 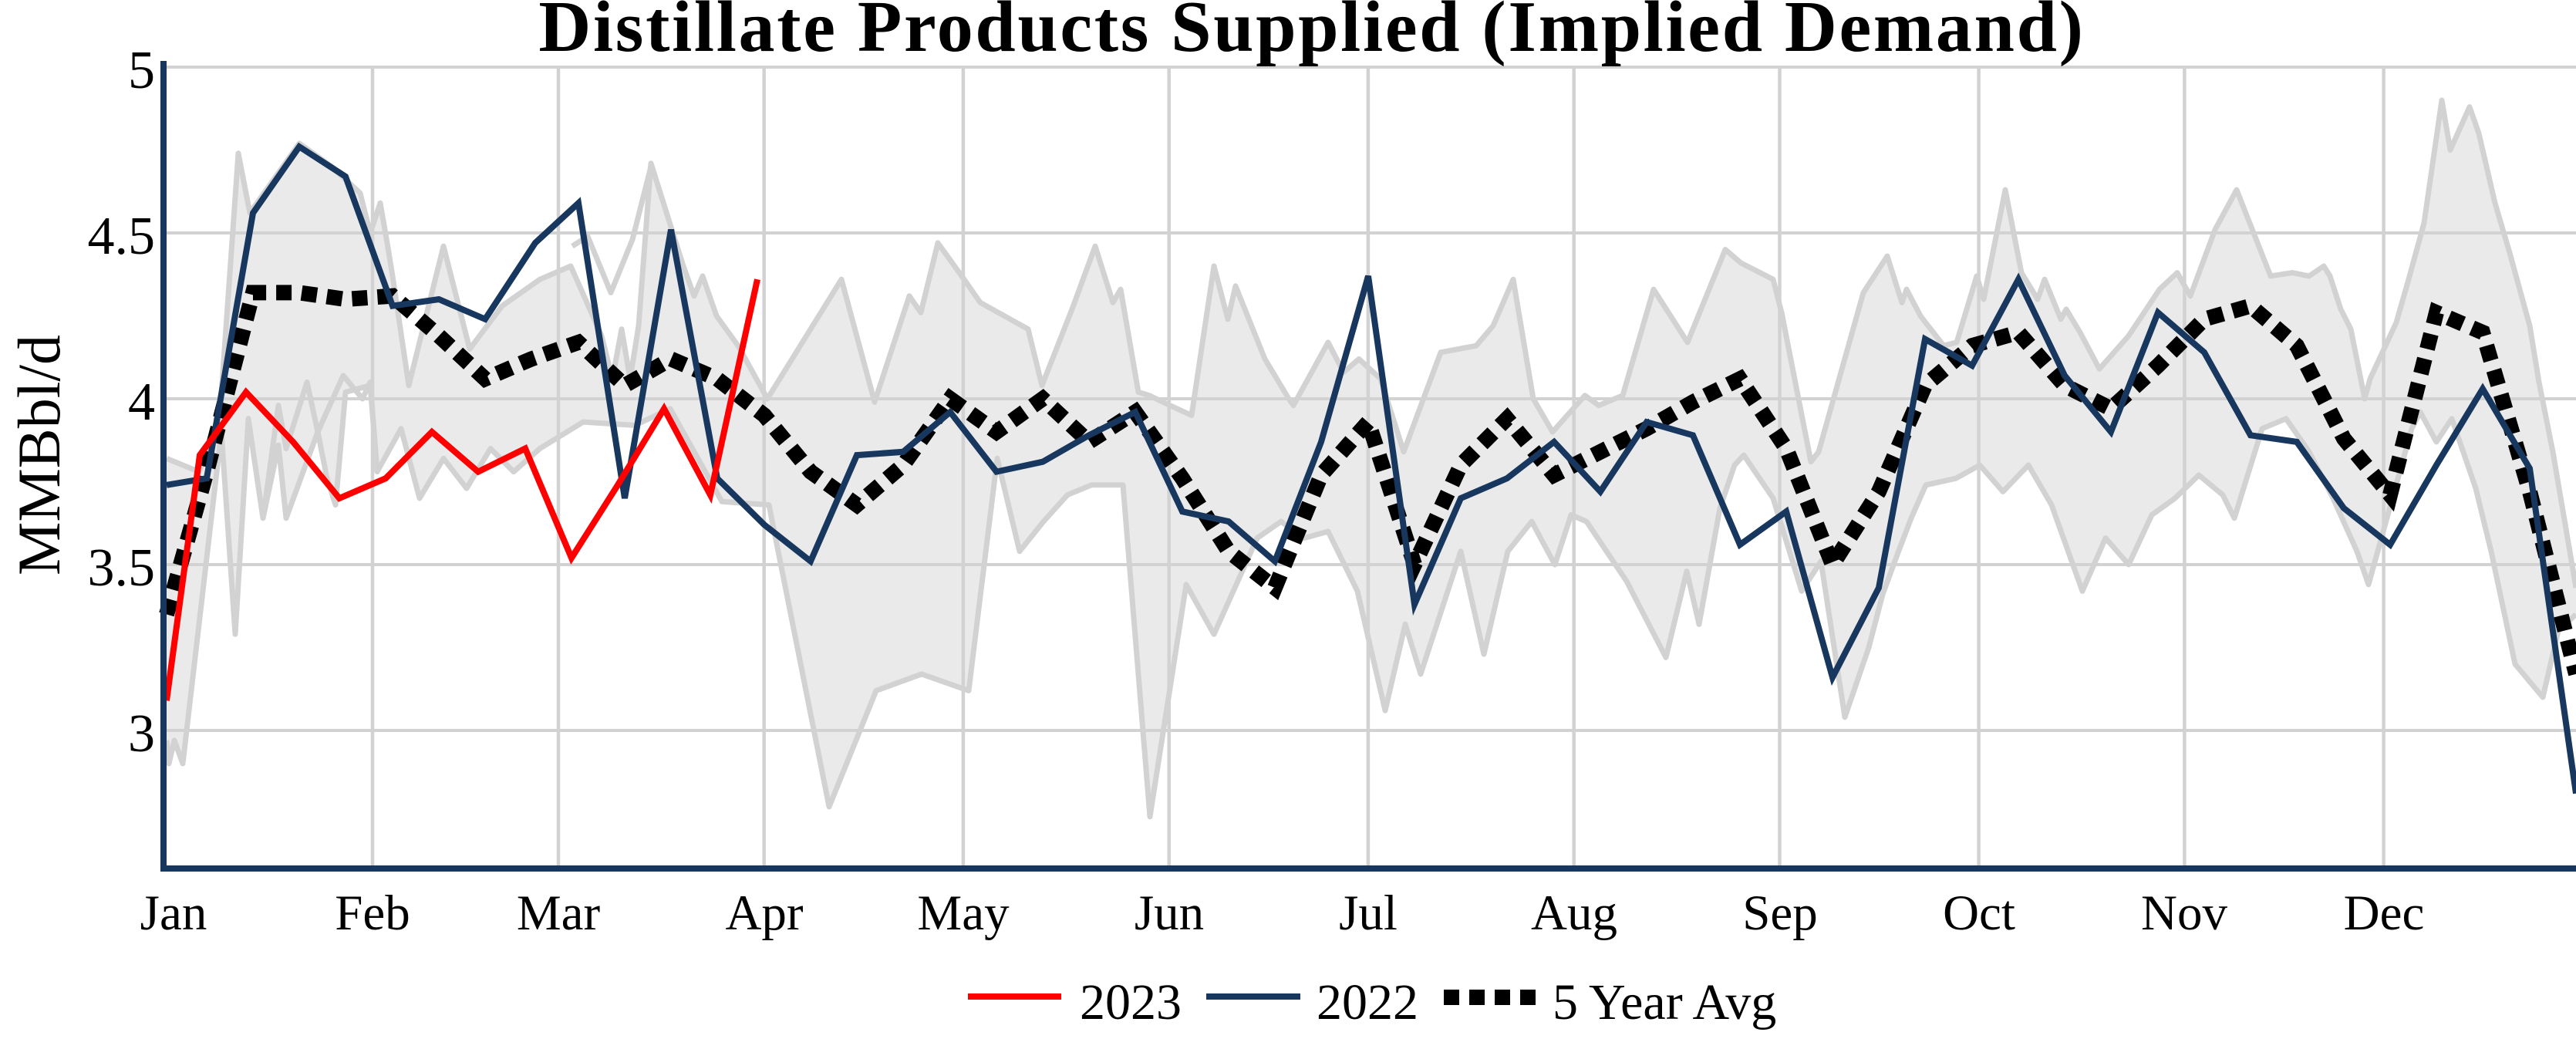 I want to click on svg-text: 5 Year Avg, so click(x=1664, y=1002).